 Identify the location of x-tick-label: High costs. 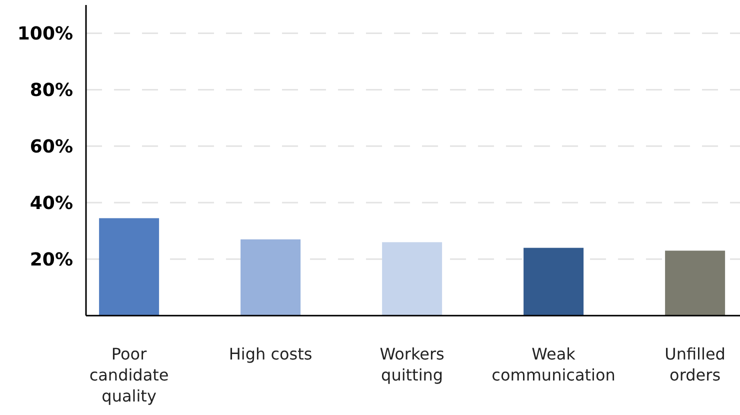
(270, 354).